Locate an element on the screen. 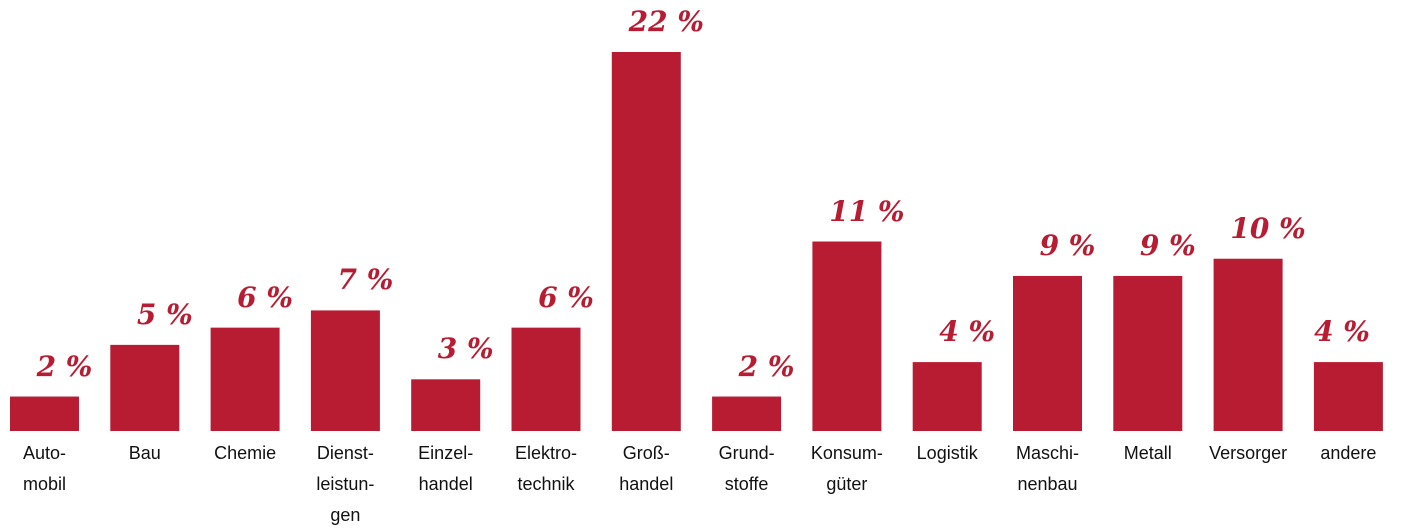  x-tick-label: Dienst- leistun- gen is located at coordinates (345, 484).